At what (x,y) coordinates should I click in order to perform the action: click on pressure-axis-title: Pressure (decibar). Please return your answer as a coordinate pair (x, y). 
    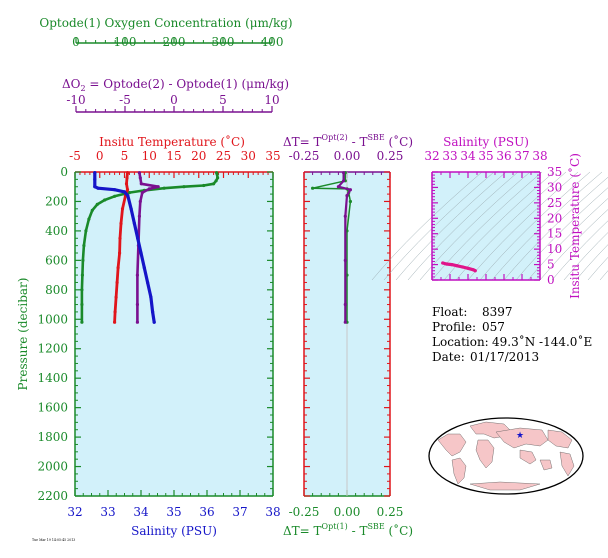
    Looking at the image, I should click on (23, 334).